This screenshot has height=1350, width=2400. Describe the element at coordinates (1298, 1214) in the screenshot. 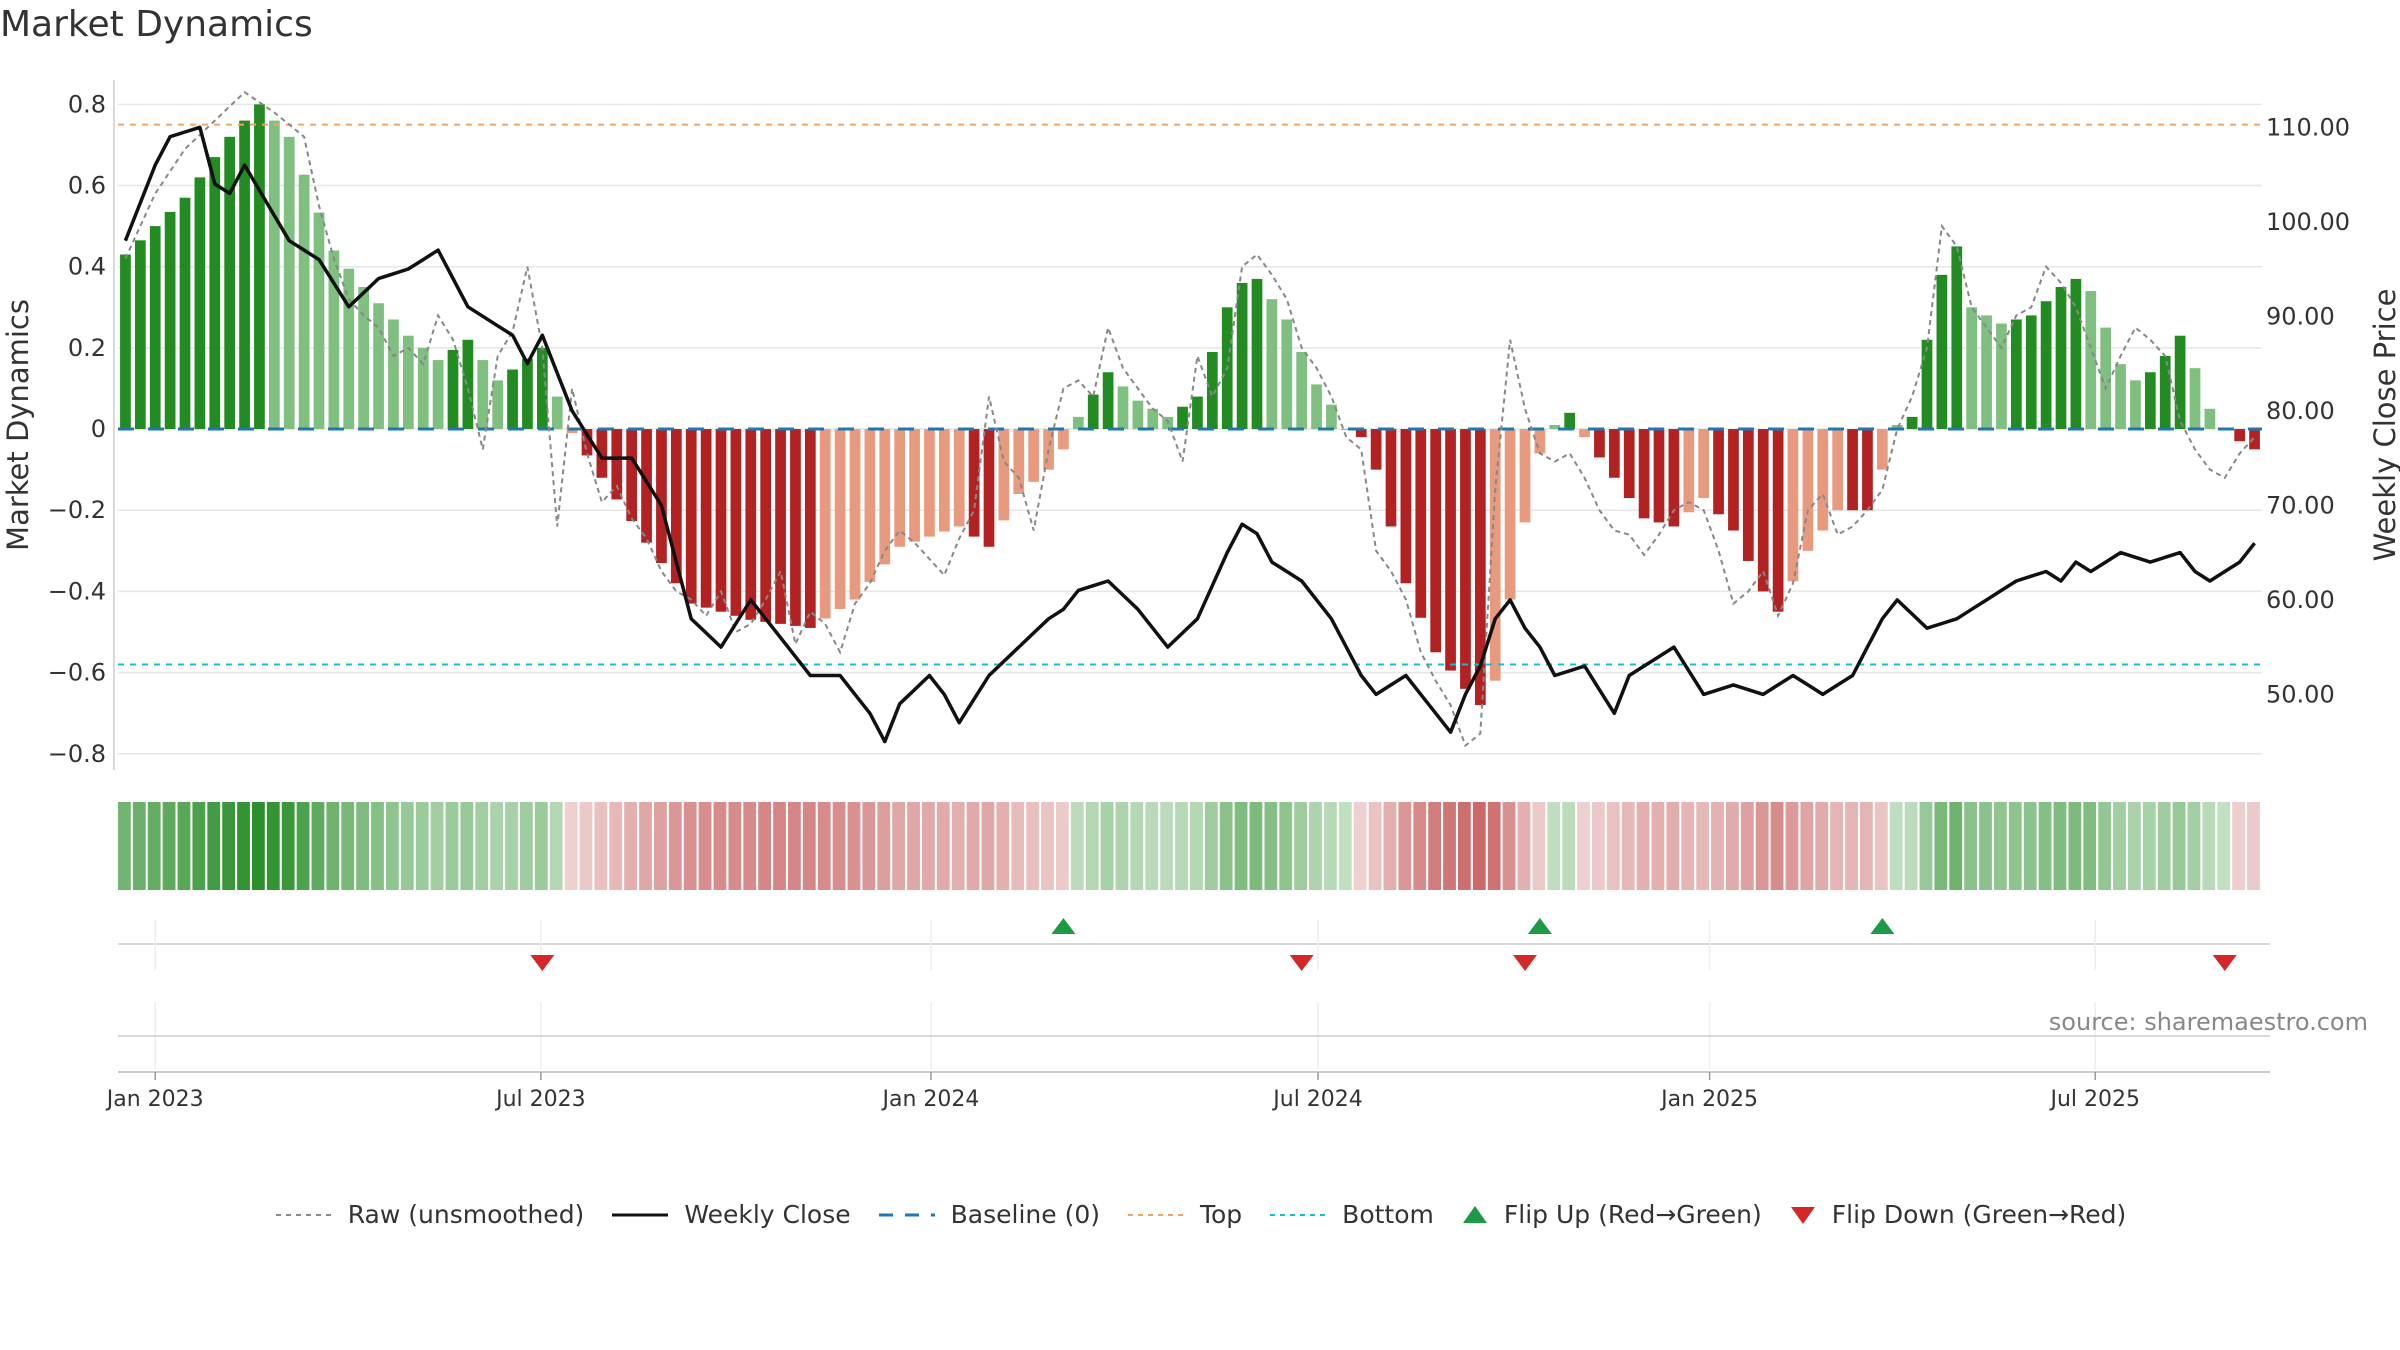

I see `legend-bottom-swatch` at that location.